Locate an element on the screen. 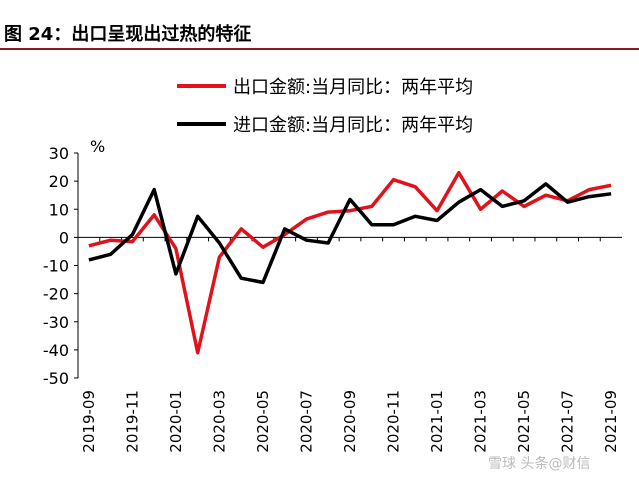  y-tick-label: -30 is located at coordinates (56, 322).